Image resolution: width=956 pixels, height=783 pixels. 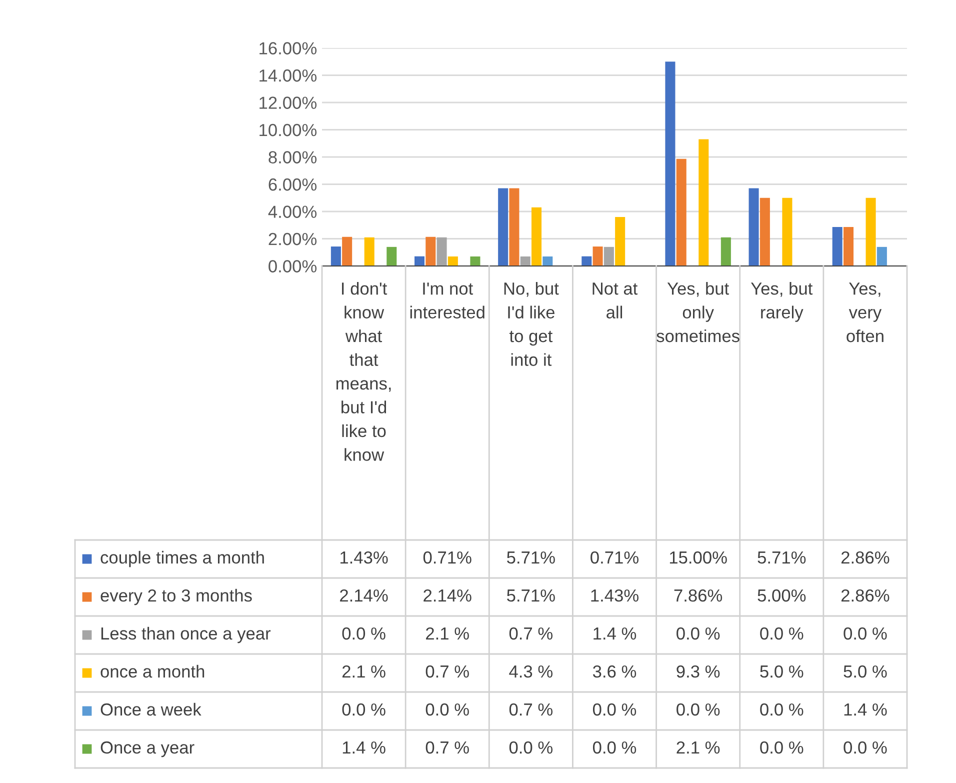 What do you see at coordinates (152, 671) in the screenshot?
I see `legend-label: once a month` at bounding box center [152, 671].